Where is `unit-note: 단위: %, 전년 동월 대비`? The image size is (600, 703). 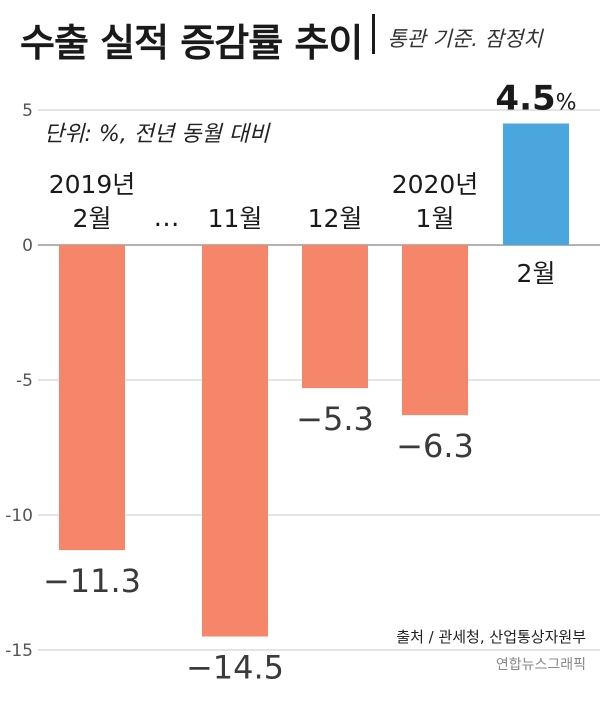
unit-note: 단위: %, 전년 동월 대비 is located at coordinates (157, 134).